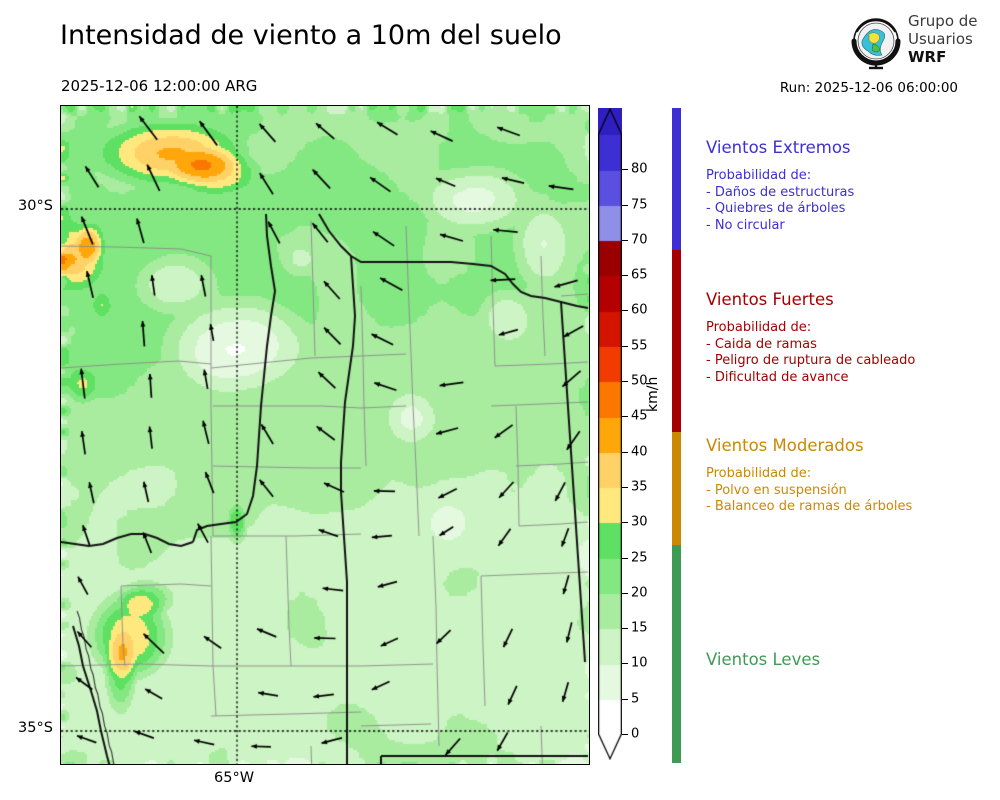  I want to click on legend-item-strong-winds-2: - Dificultad de avance, so click(777, 377).